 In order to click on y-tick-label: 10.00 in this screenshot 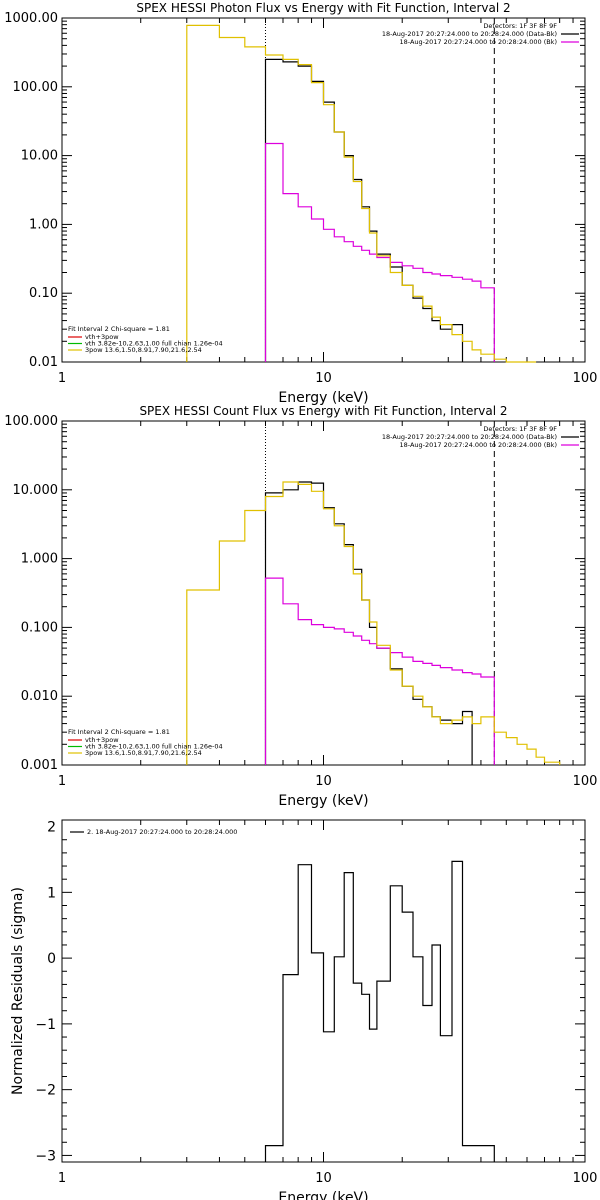, I will do `click(39, 156)`.